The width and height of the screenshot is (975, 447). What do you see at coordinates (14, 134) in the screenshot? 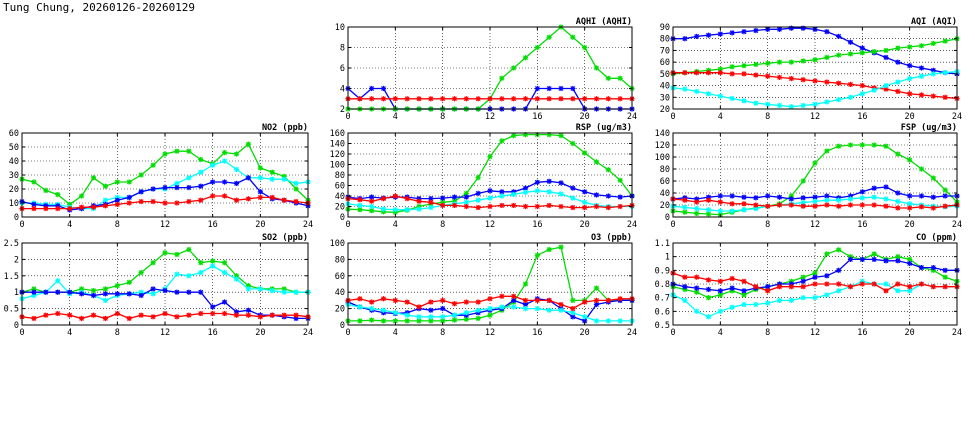
I see `y-tick-label: 60` at bounding box center [14, 134].